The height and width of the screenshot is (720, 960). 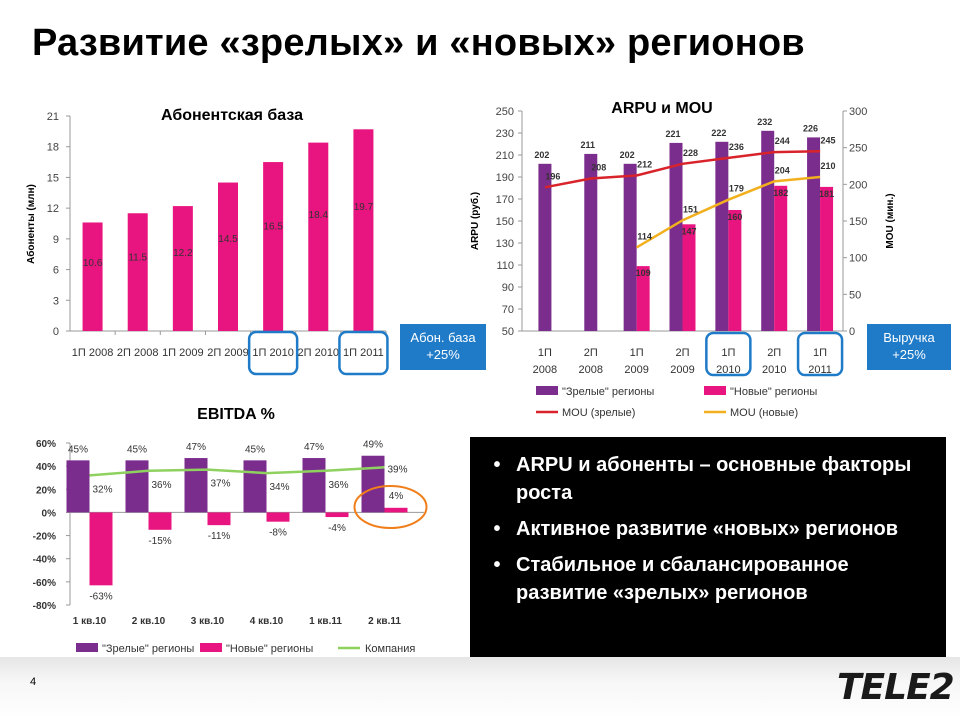 What do you see at coordinates (228, 239) in the screenshot?
I see `subs-value-label: 14.5` at bounding box center [228, 239].